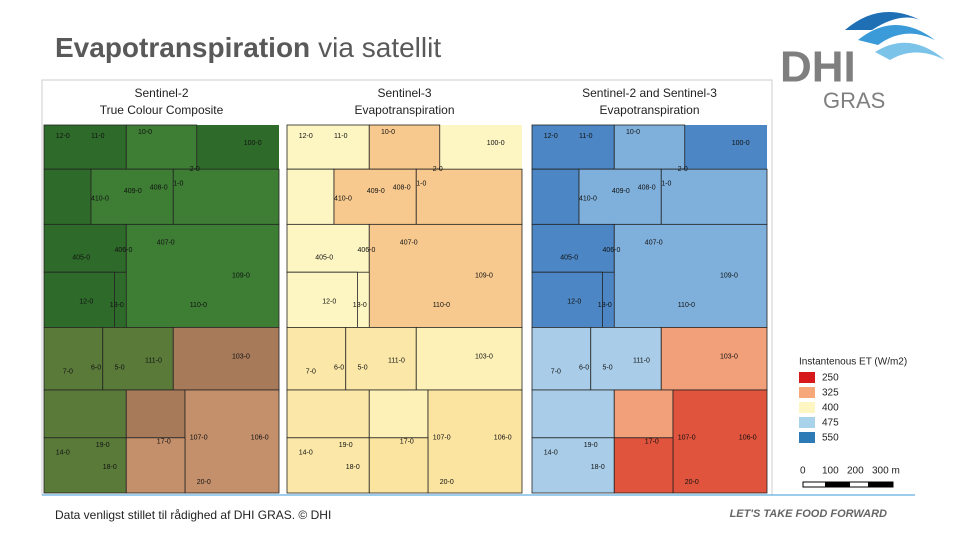 This screenshot has height=545, width=960. I want to click on field-label: 6-0, so click(339, 368).